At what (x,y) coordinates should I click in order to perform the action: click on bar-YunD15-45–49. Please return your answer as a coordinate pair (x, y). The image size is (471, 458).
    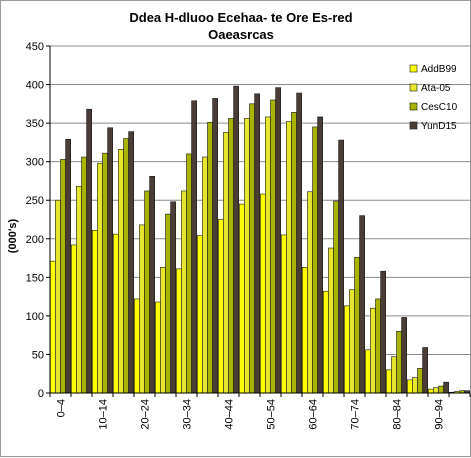
    Looking at the image, I should click on (257, 243).